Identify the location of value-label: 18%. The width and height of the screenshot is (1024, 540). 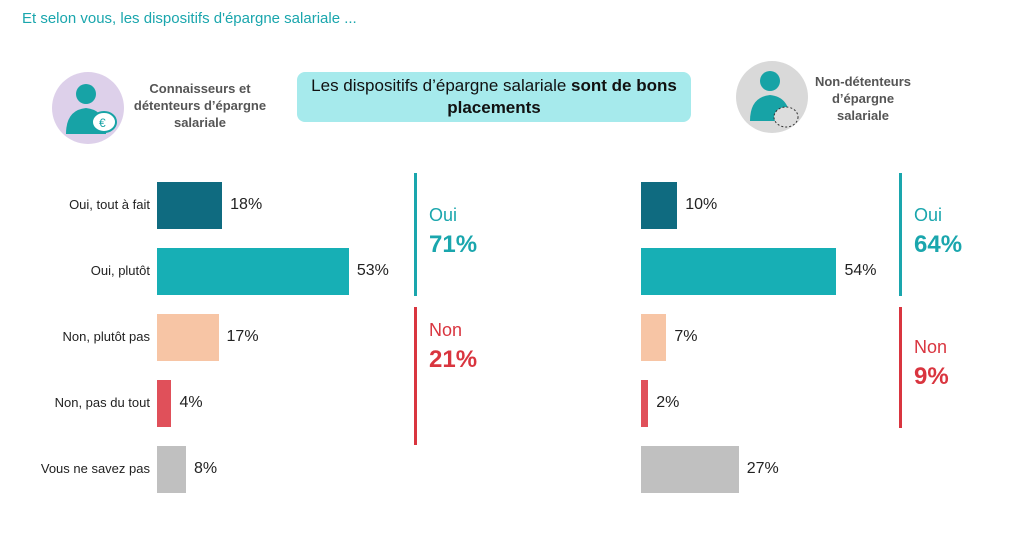
(246, 204).